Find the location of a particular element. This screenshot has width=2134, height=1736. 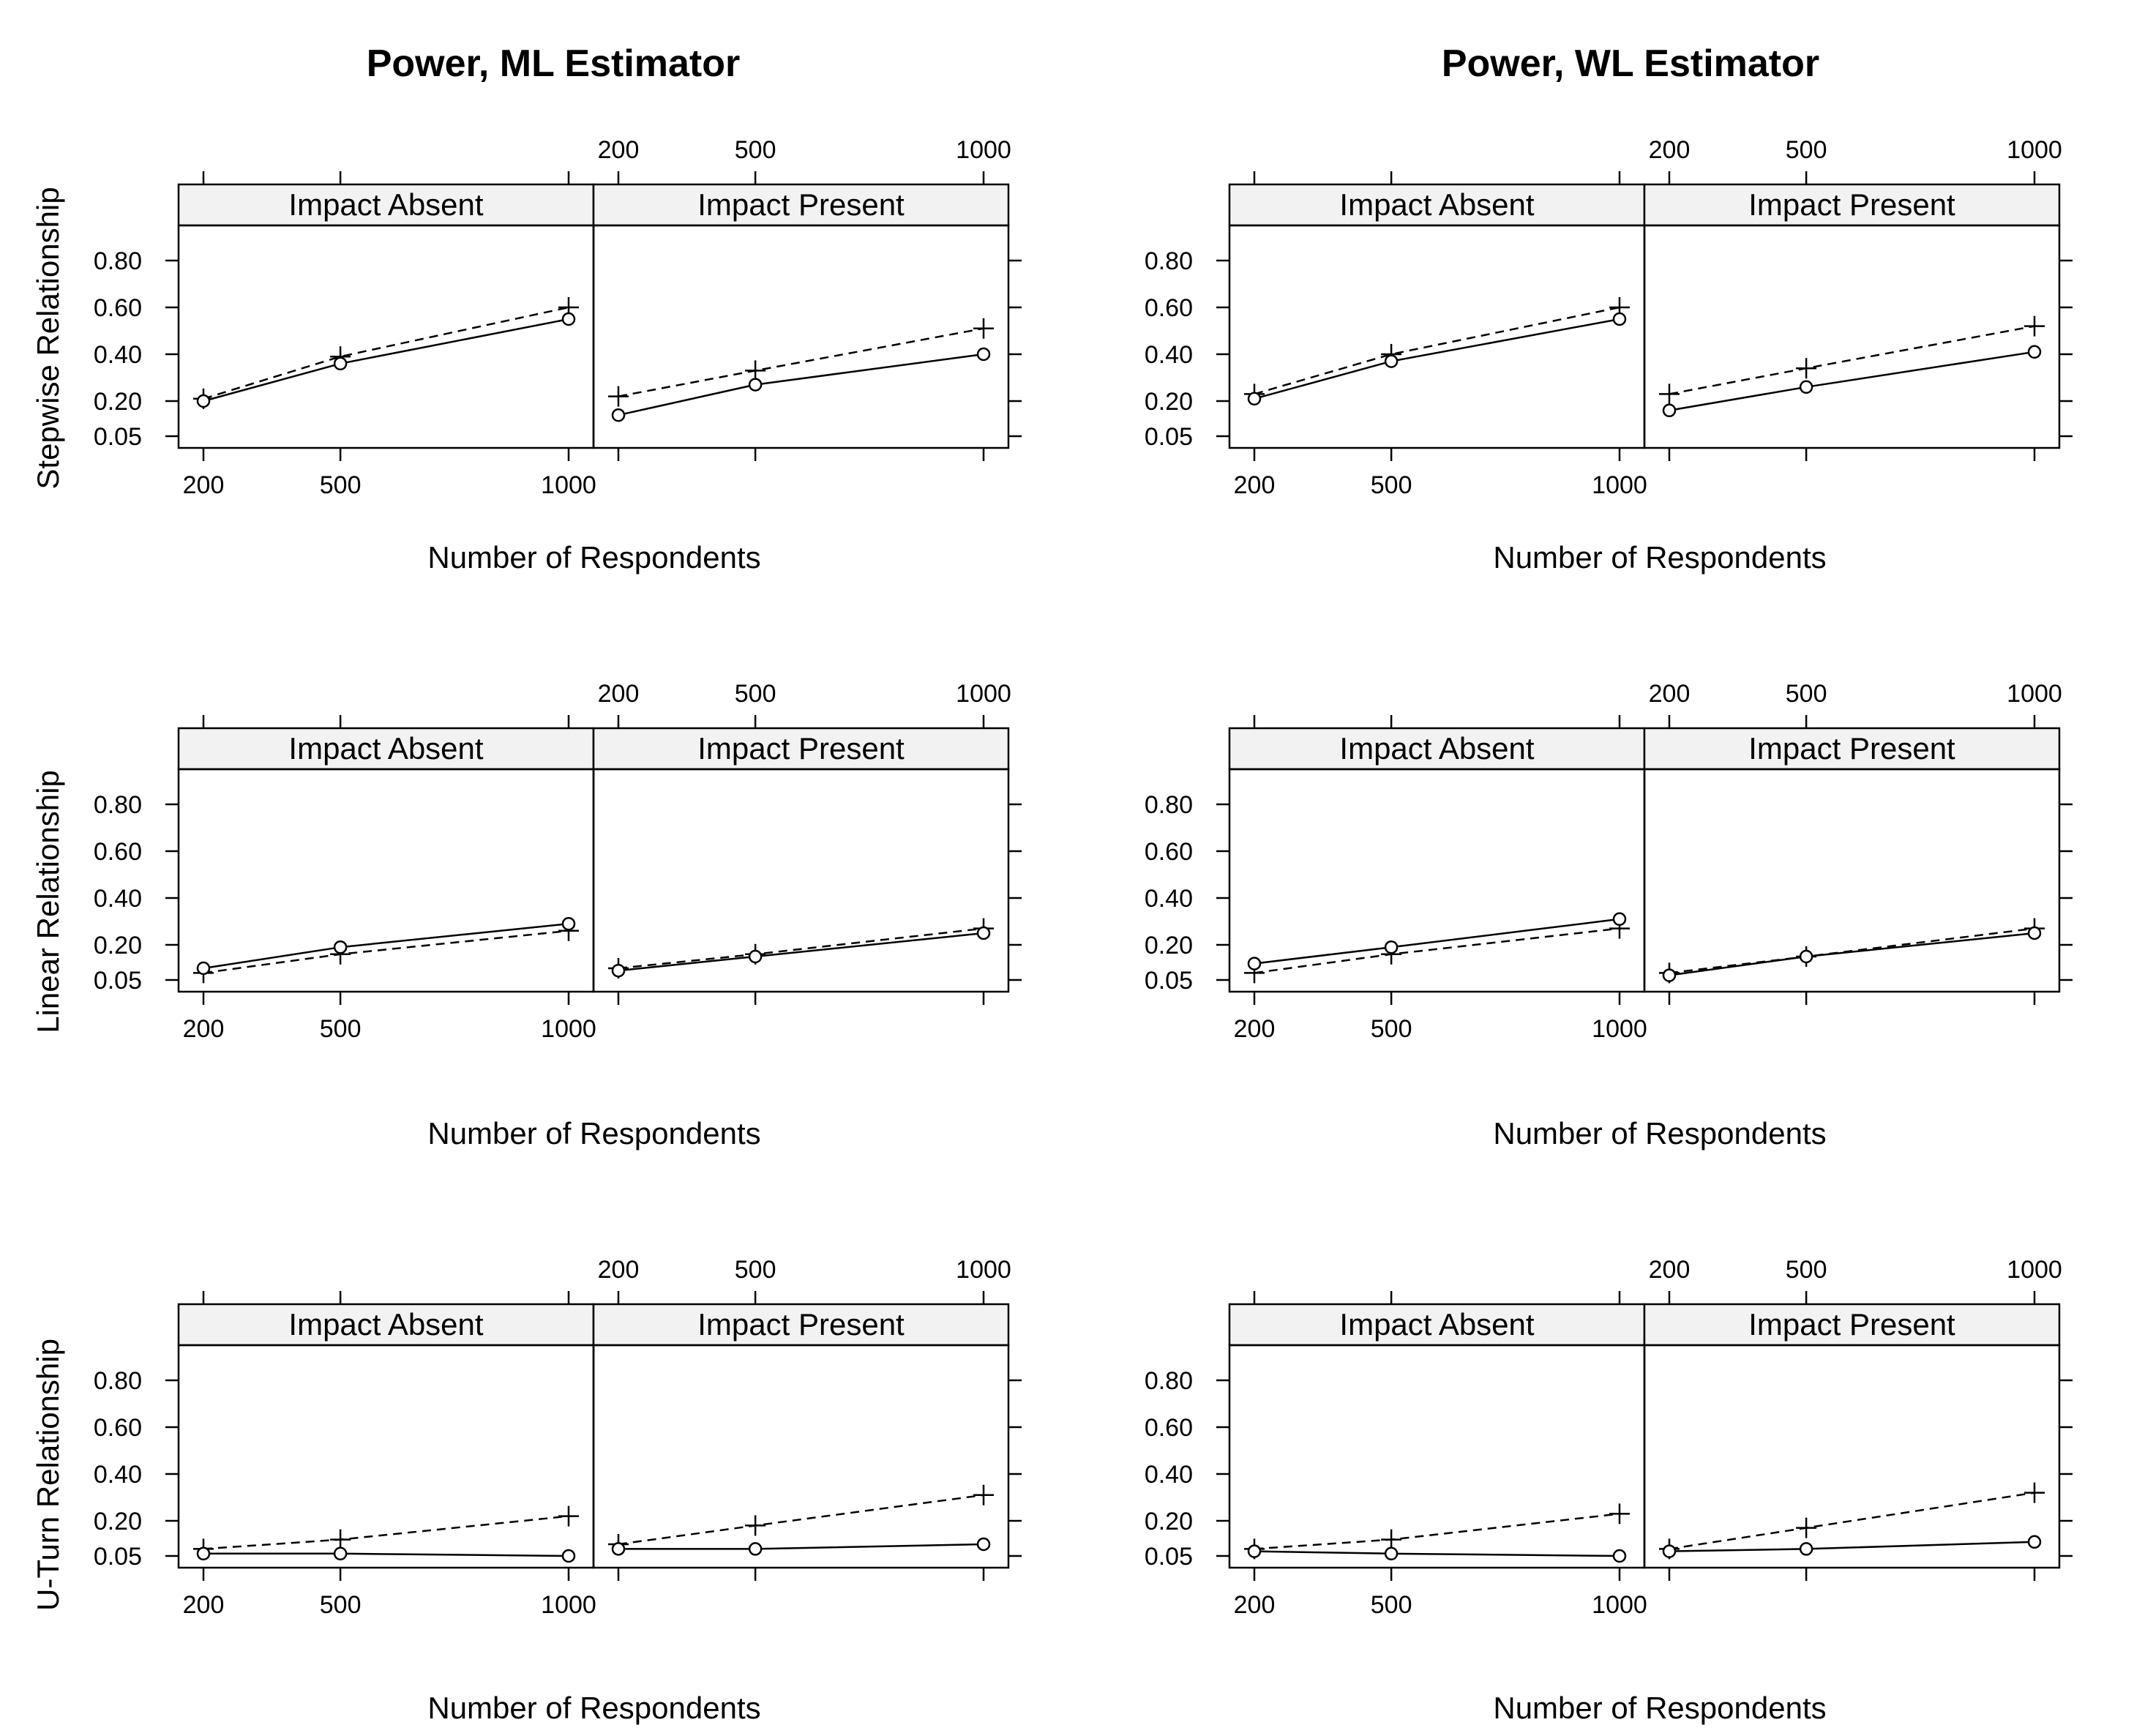

row-label-stepwise: Stepwise Relationship is located at coordinates (48, 338).